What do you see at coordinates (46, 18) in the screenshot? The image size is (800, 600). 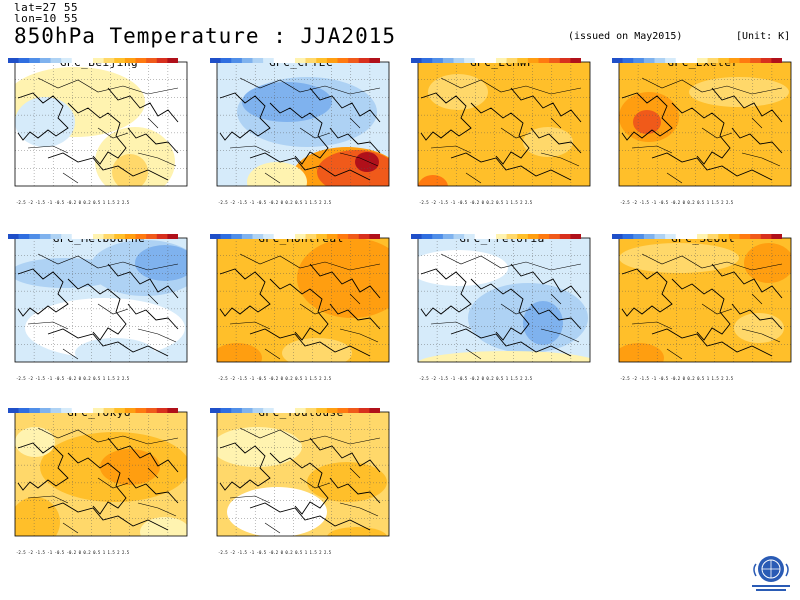 I see `lon-label: lon=10 55` at bounding box center [46, 18].